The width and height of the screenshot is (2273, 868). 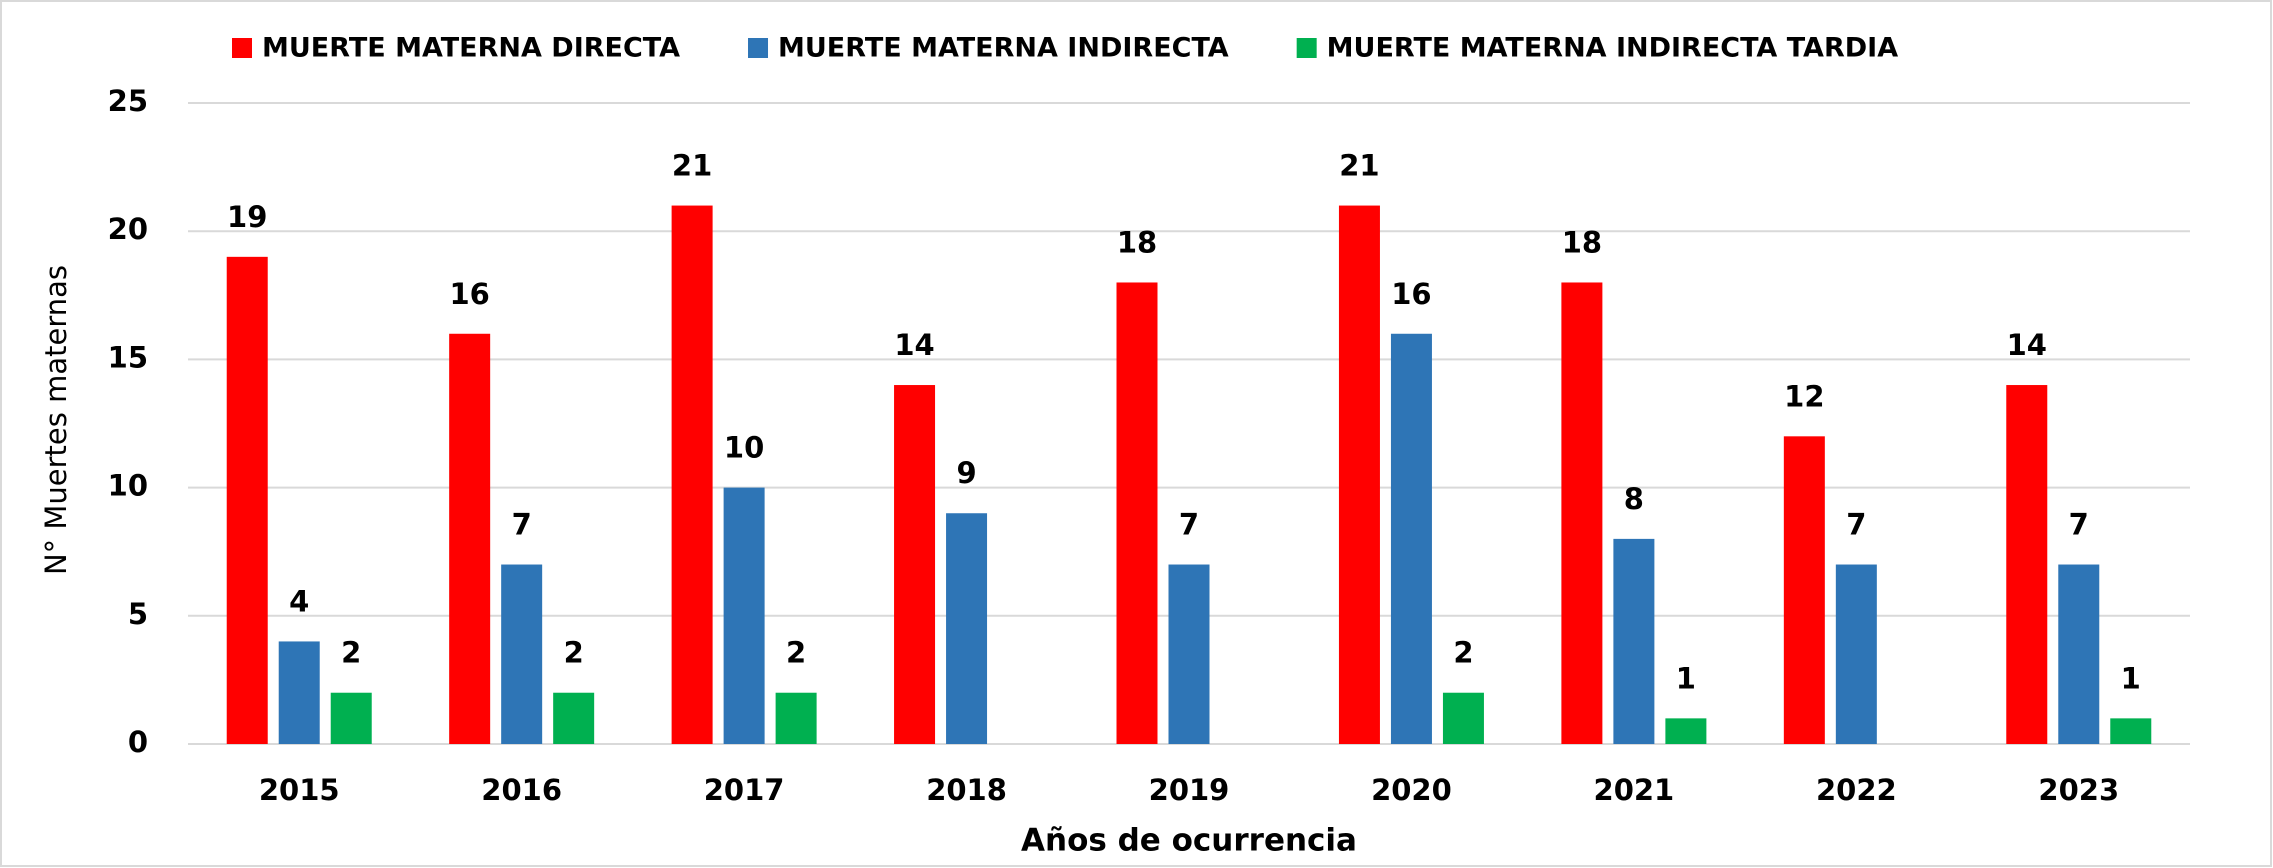 I want to click on y-tick-label: 10, so click(x=128, y=486).